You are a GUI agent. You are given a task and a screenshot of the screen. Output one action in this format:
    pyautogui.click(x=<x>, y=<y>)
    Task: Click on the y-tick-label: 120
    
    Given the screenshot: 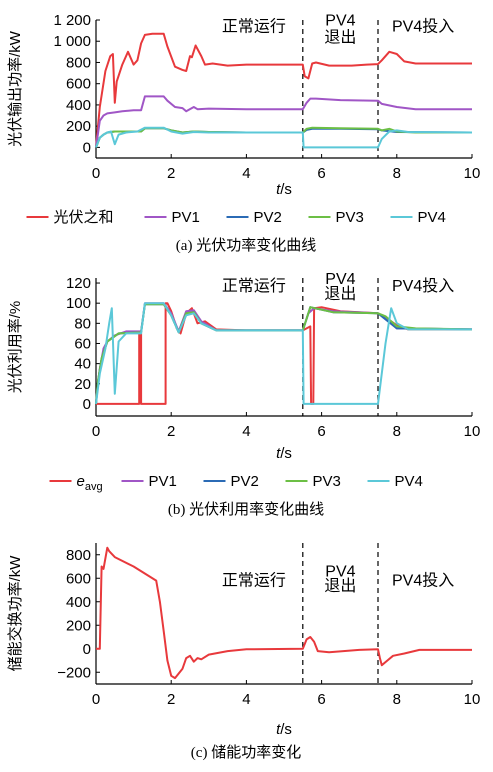 What is the action you would take?
    pyautogui.click(x=78, y=283)
    